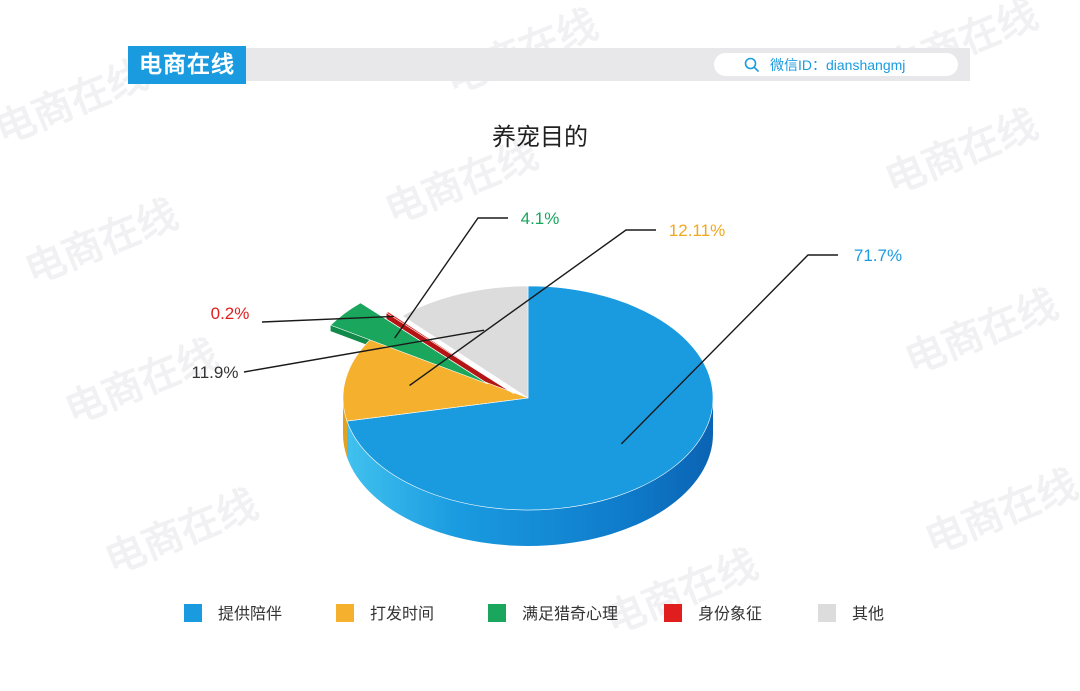  What do you see at coordinates (451, 278) in the screenshot?
I see `slice-satisfy-curiosity-leader-line` at bounding box center [451, 278].